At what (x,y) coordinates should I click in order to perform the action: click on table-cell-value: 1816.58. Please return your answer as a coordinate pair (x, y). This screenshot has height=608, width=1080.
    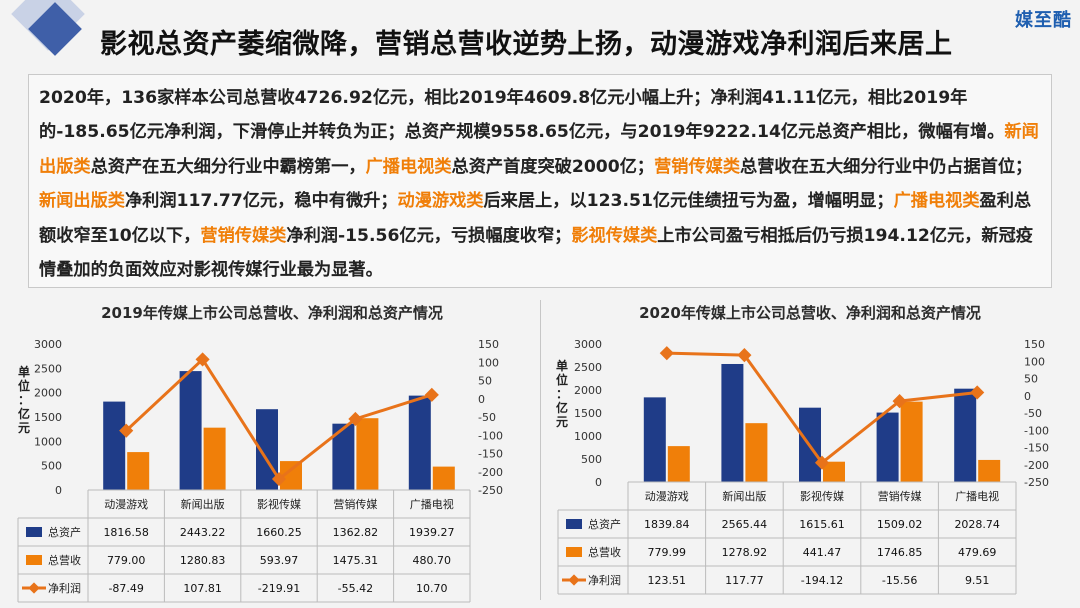
    Looking at the image, I should click on (126, 532).